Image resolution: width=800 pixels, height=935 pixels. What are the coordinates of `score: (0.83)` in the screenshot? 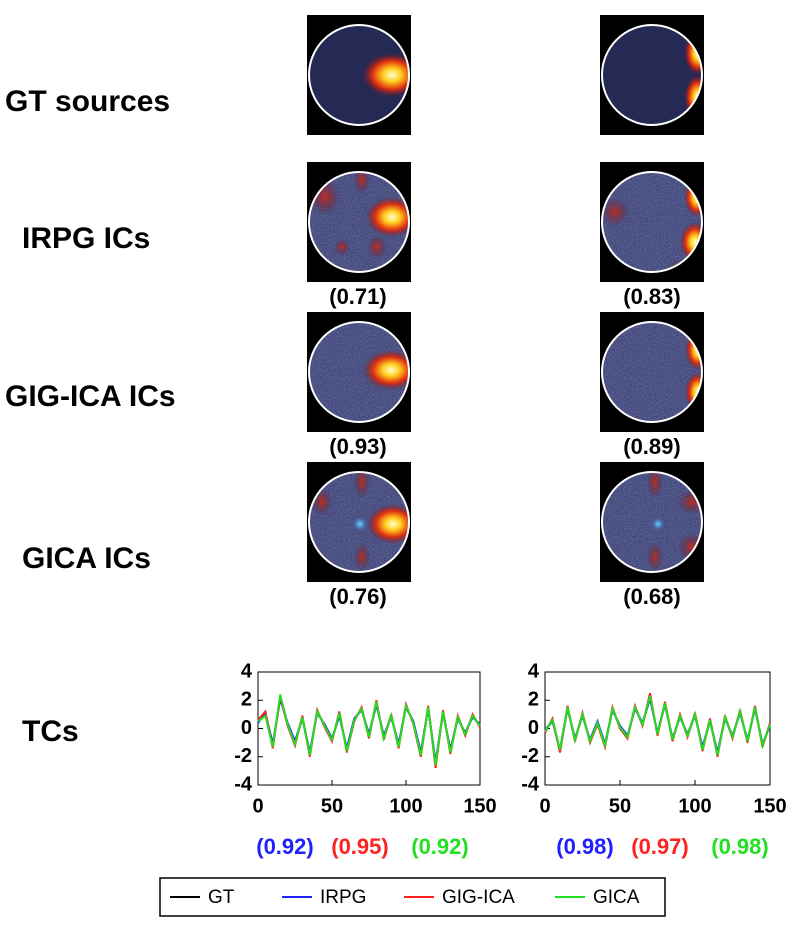 It's located at (651, 296).